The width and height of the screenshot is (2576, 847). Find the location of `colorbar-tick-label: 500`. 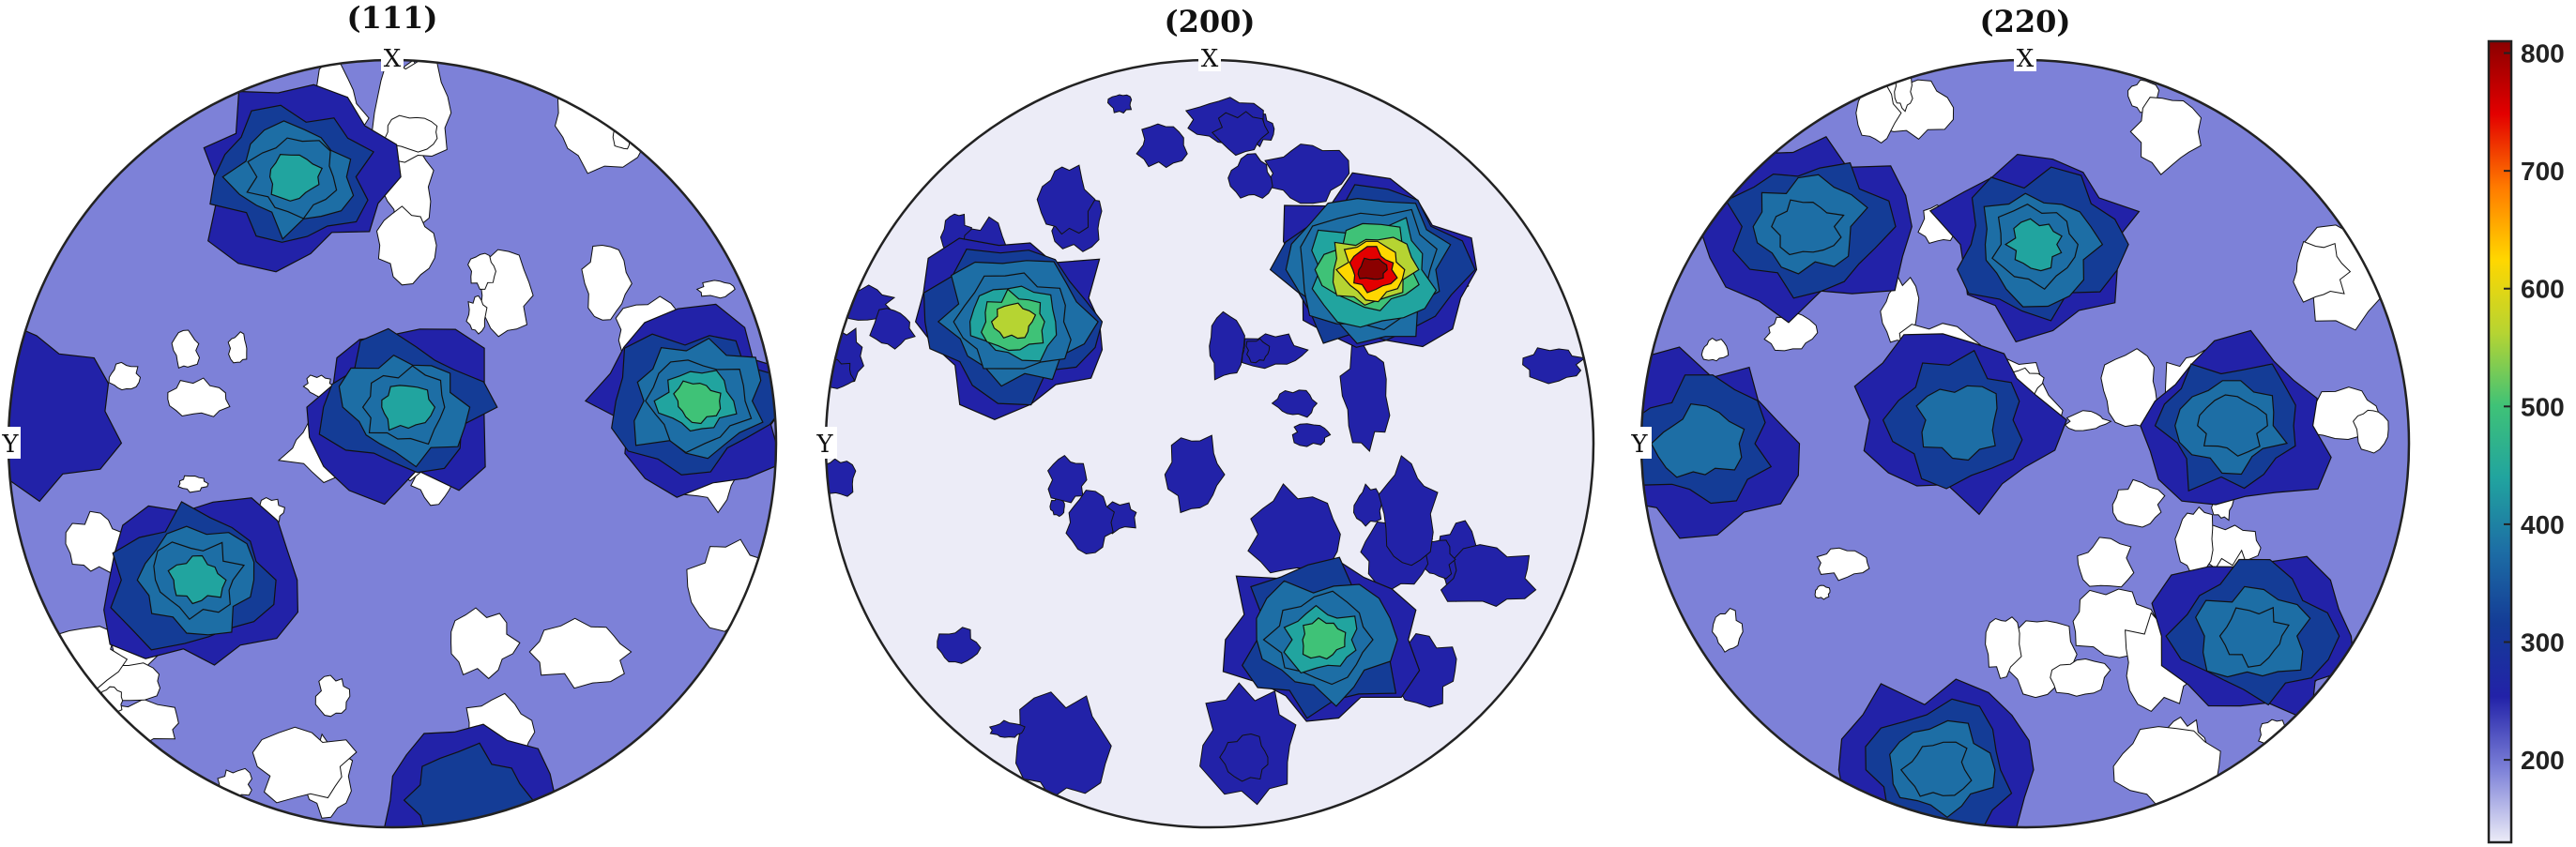

colorbar-tick-label: 500 is located at coordinates (2543, 406).